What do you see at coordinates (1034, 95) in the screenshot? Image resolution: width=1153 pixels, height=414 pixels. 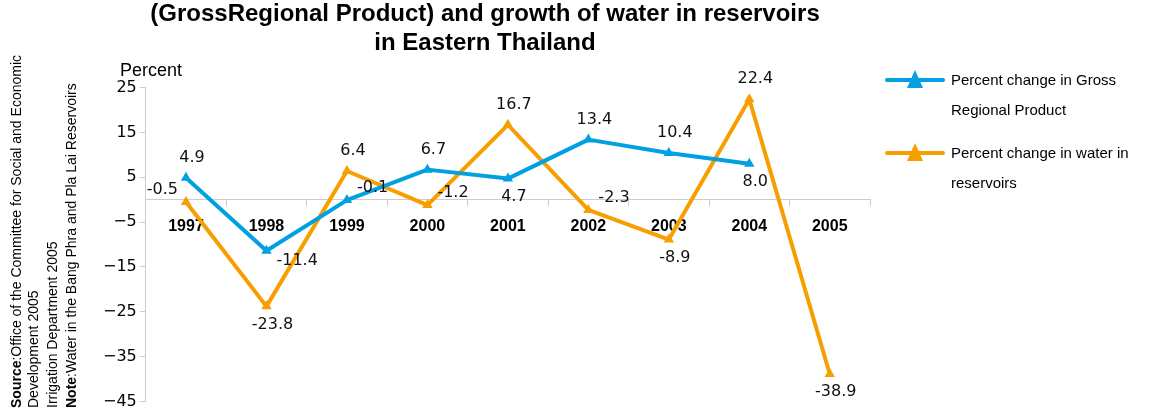 I see `legend-label: Percent change in Gross Regional Product` at bounding box center [1034, 95].